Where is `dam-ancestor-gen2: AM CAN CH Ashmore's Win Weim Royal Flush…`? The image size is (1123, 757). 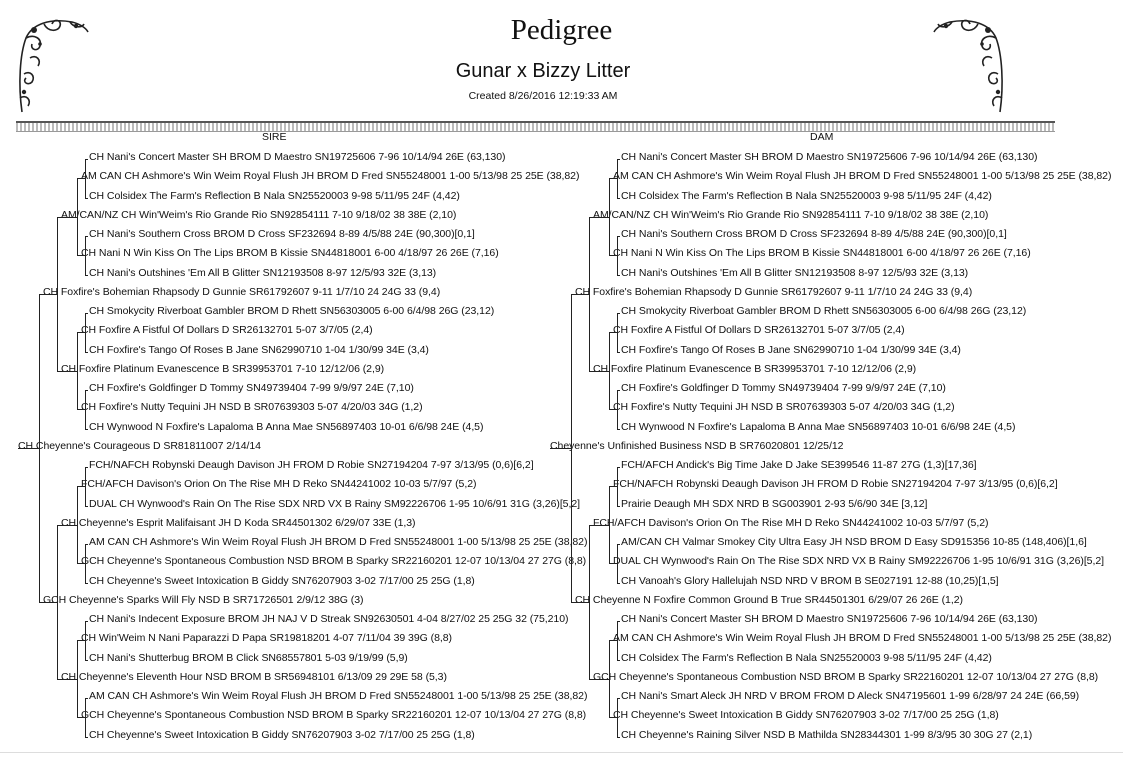 dam-ancestor-gen2: AM CAN CH Ashmore's Win Weim Royal Flush… is located at coordinates (862, 176).